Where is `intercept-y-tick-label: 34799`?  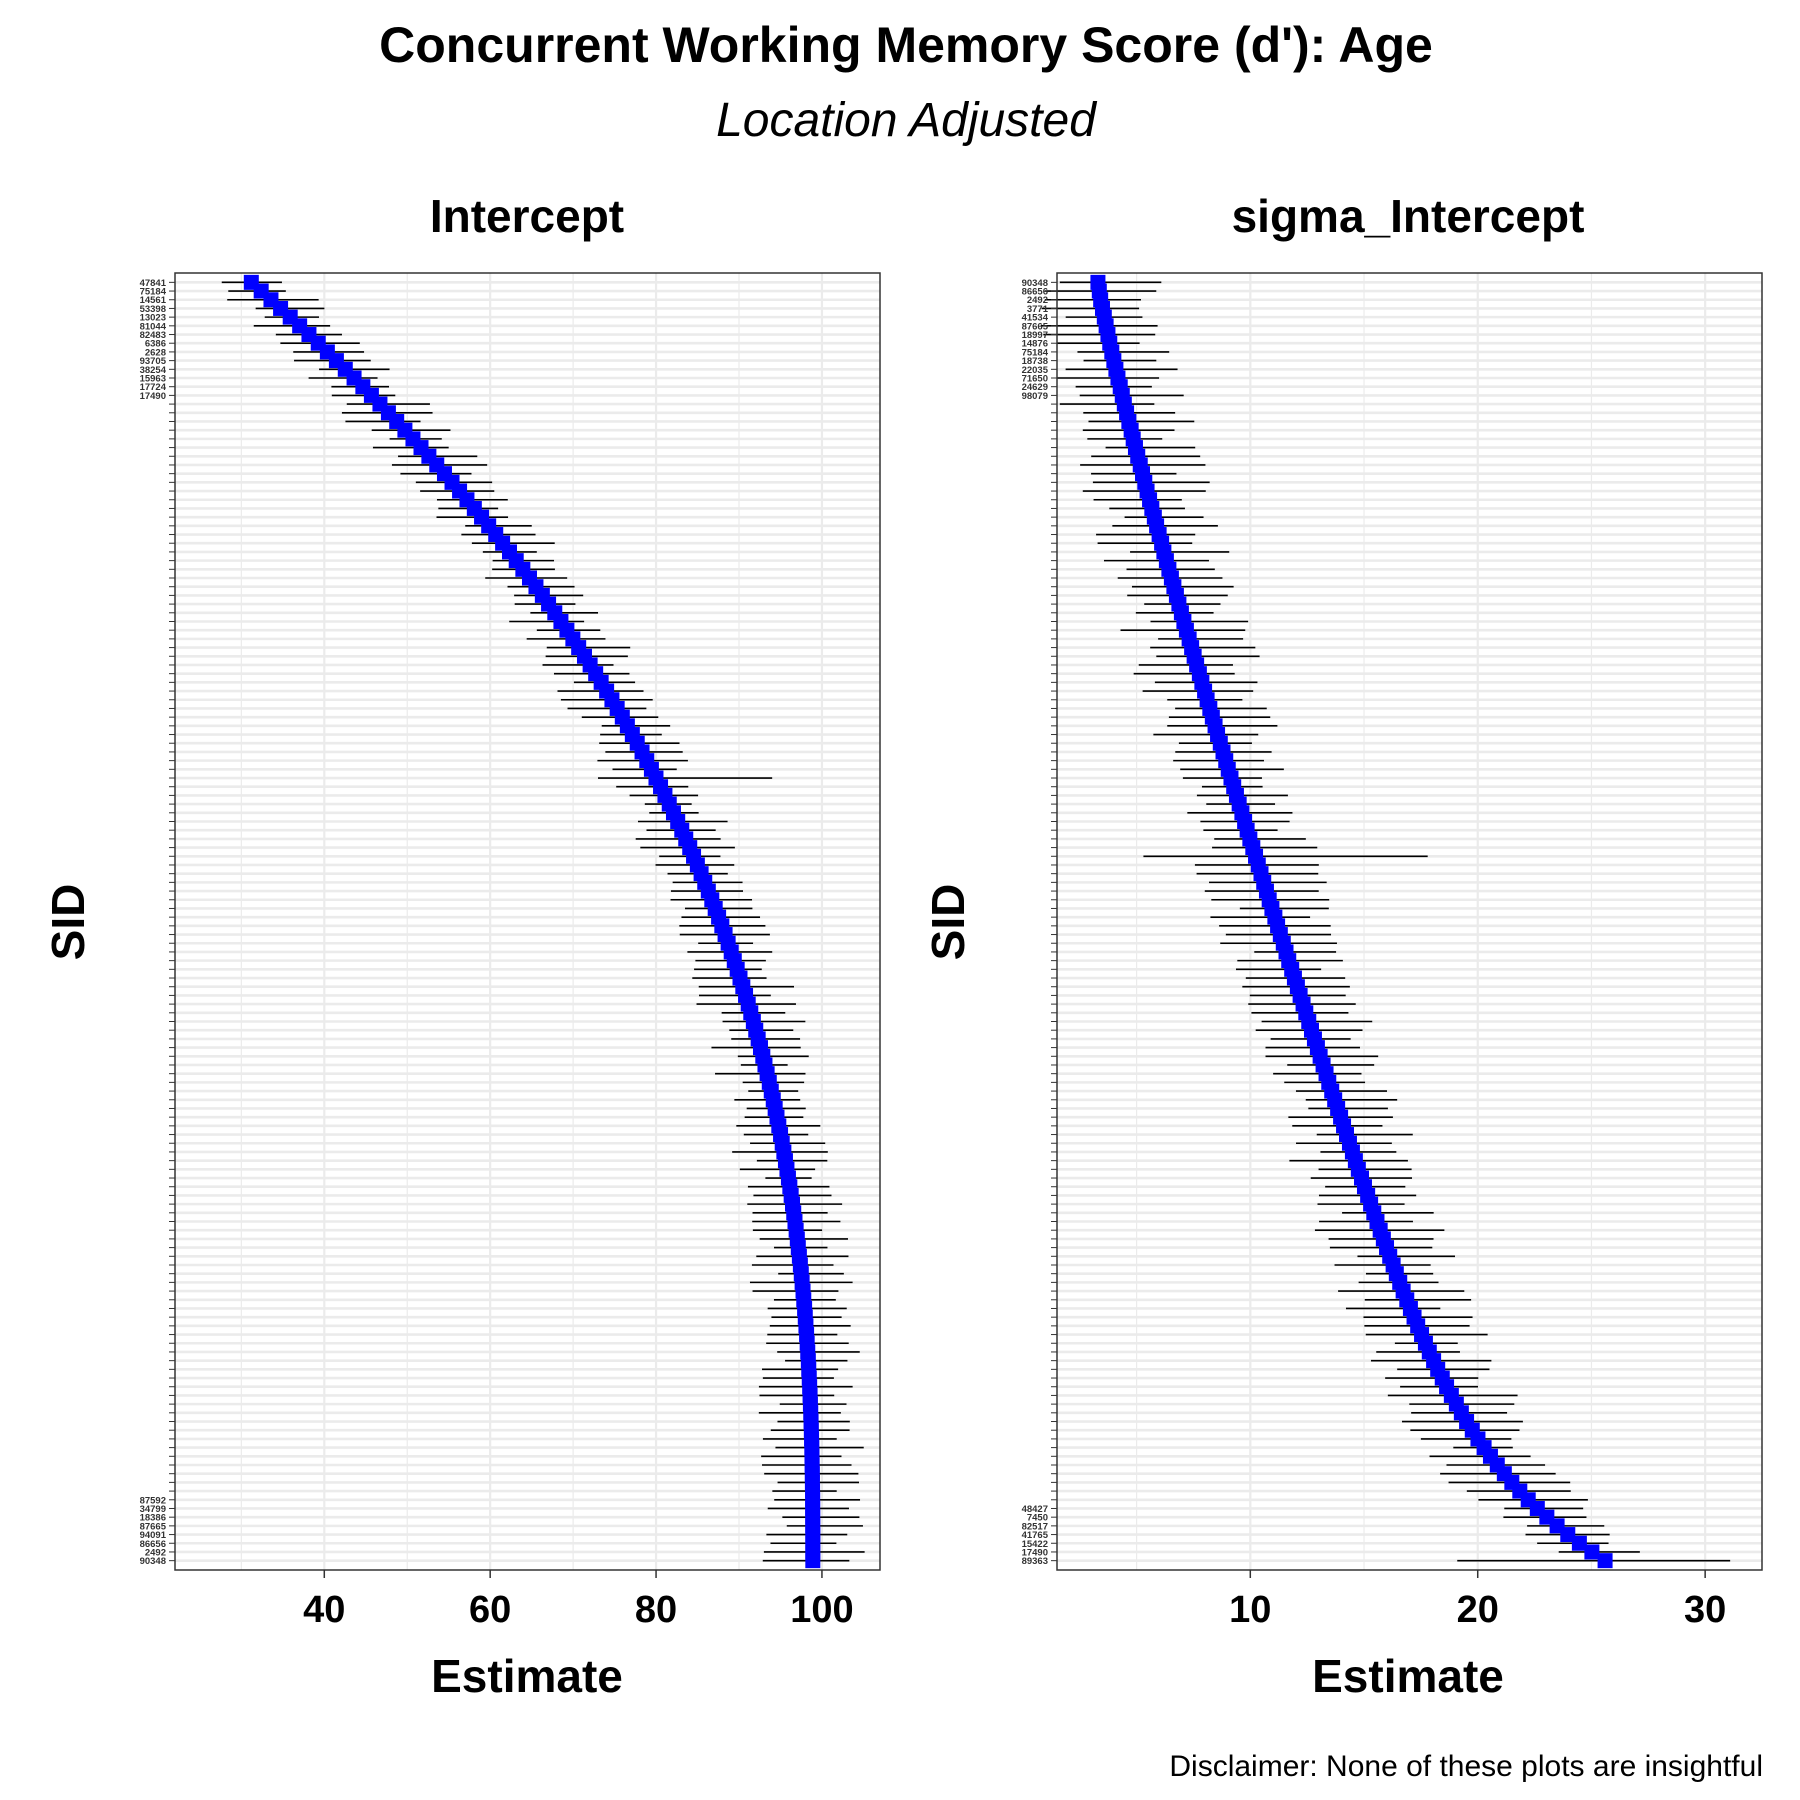
intercept-y-tick-label: 34799 is located at coordinates (153, 1509).